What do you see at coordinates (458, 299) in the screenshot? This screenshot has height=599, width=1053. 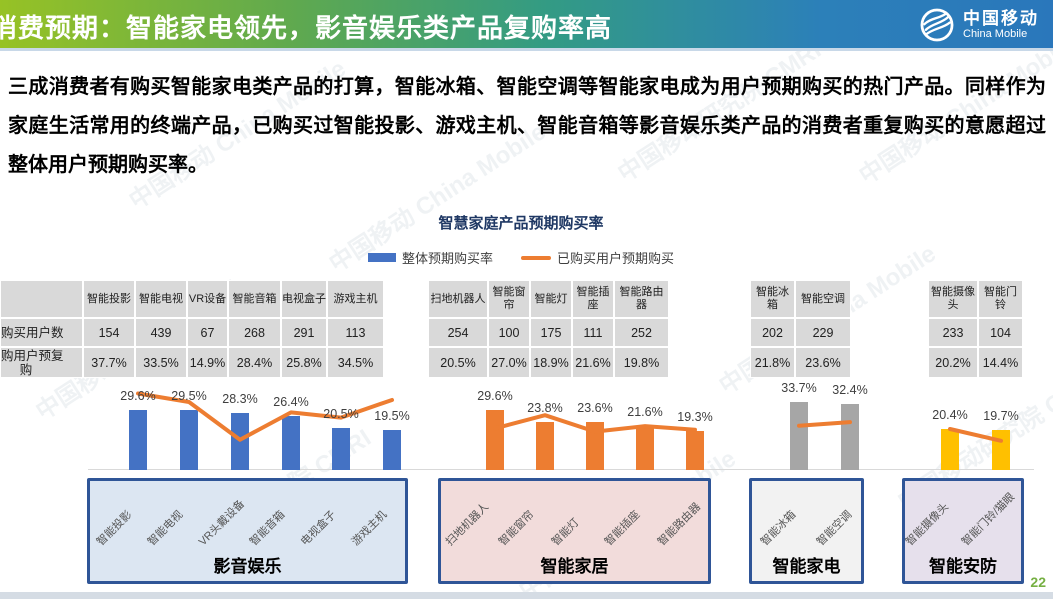 I see `table-header-cell: 扫地机器人` at bounding box center [458, 299].